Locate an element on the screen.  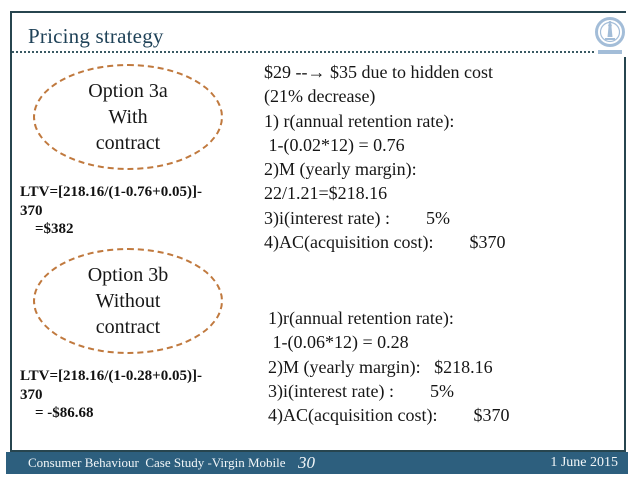
ltv-line: = -$86.68 is located at coordinates (57, 413).